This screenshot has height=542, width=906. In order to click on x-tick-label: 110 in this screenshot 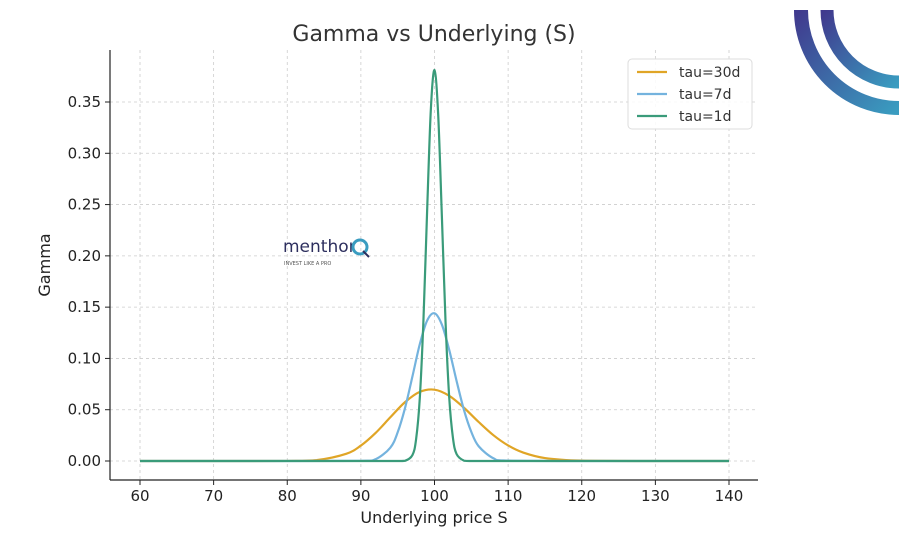, I will do `click(508, 496)`.